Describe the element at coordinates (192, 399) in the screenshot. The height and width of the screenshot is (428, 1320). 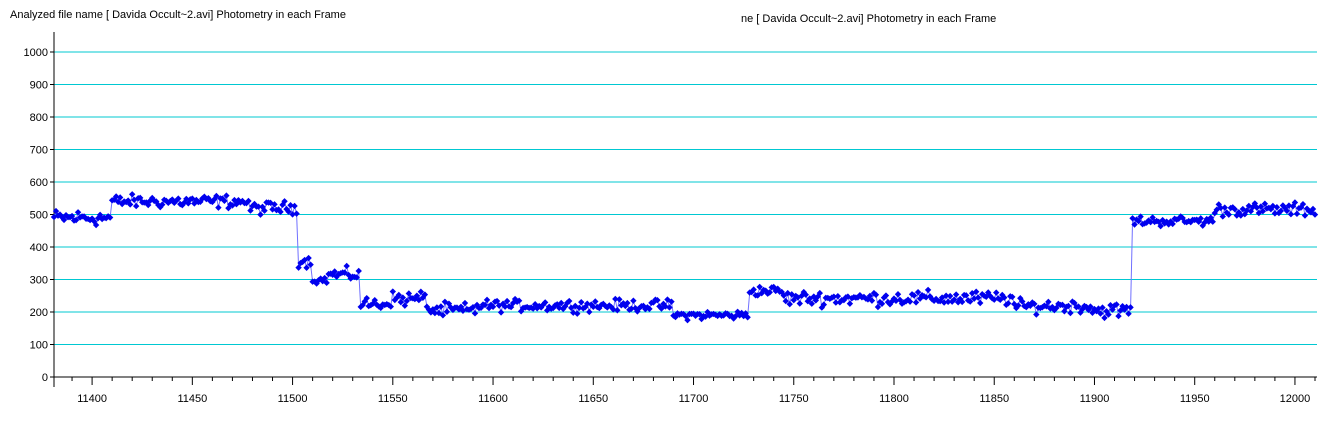
I see `x-tick-label: 11450` at that location.